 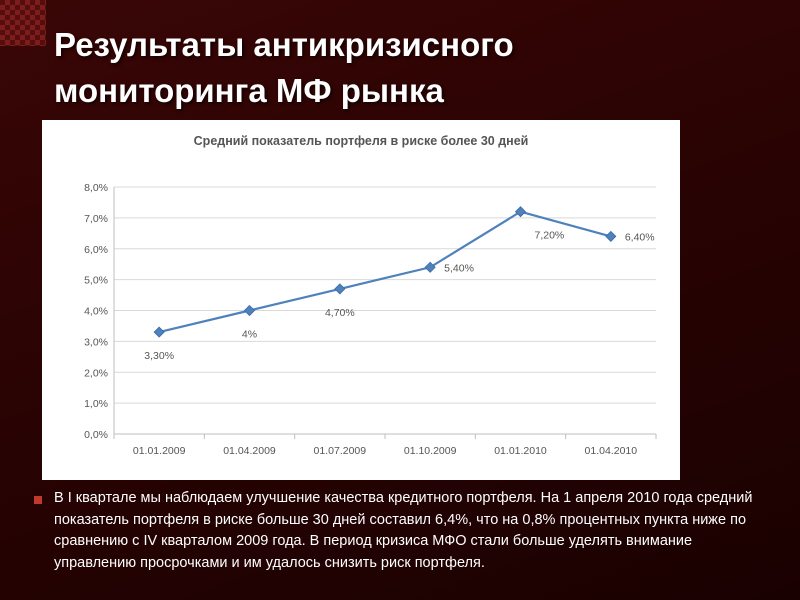 What do you see at coordinates (249, 335) in the screenshot?
I see `data-label: 4%` at bounding box center [249, 335].